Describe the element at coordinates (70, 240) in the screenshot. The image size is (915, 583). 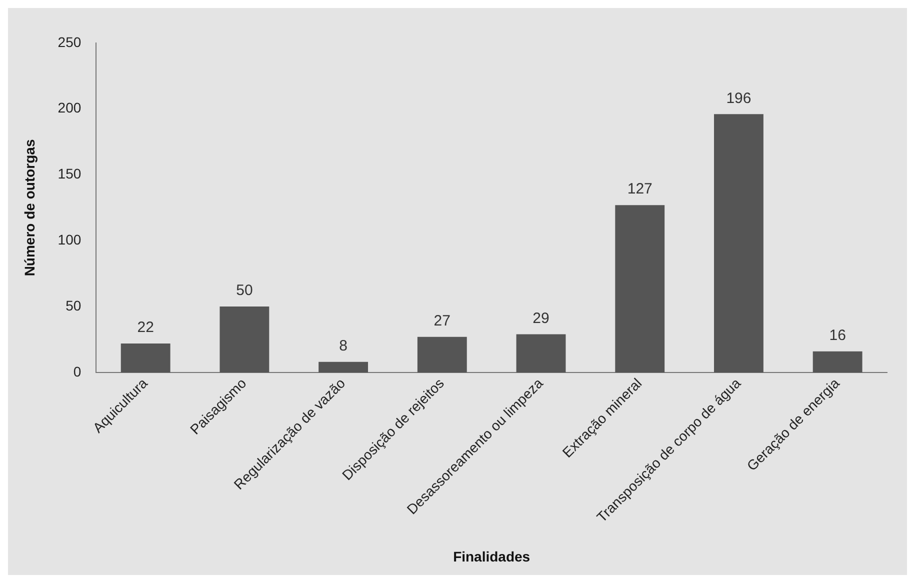
I see `y-tick-label: 100` at that location.